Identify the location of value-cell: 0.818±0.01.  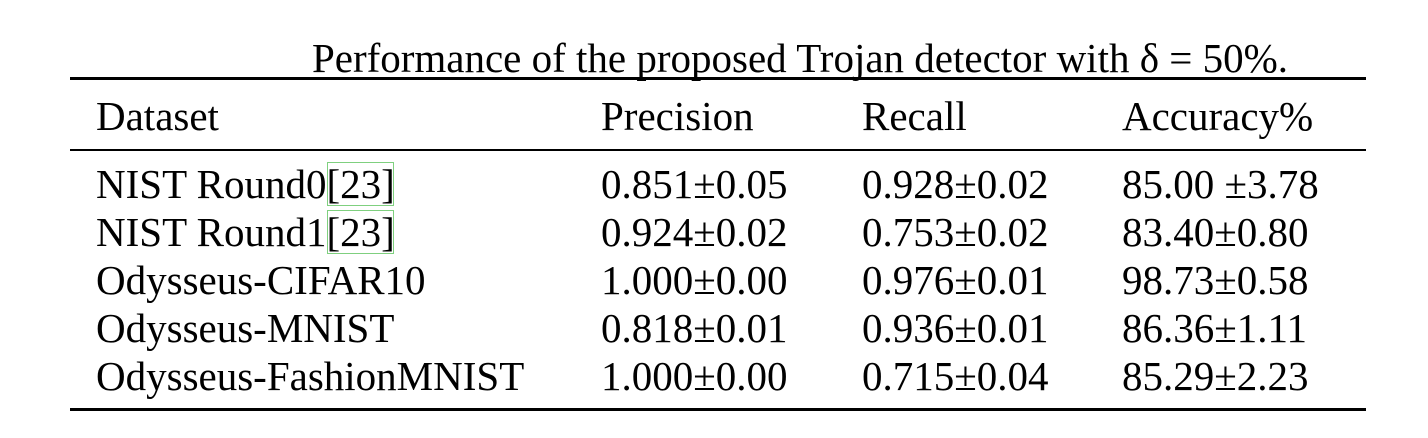
(694, 328).